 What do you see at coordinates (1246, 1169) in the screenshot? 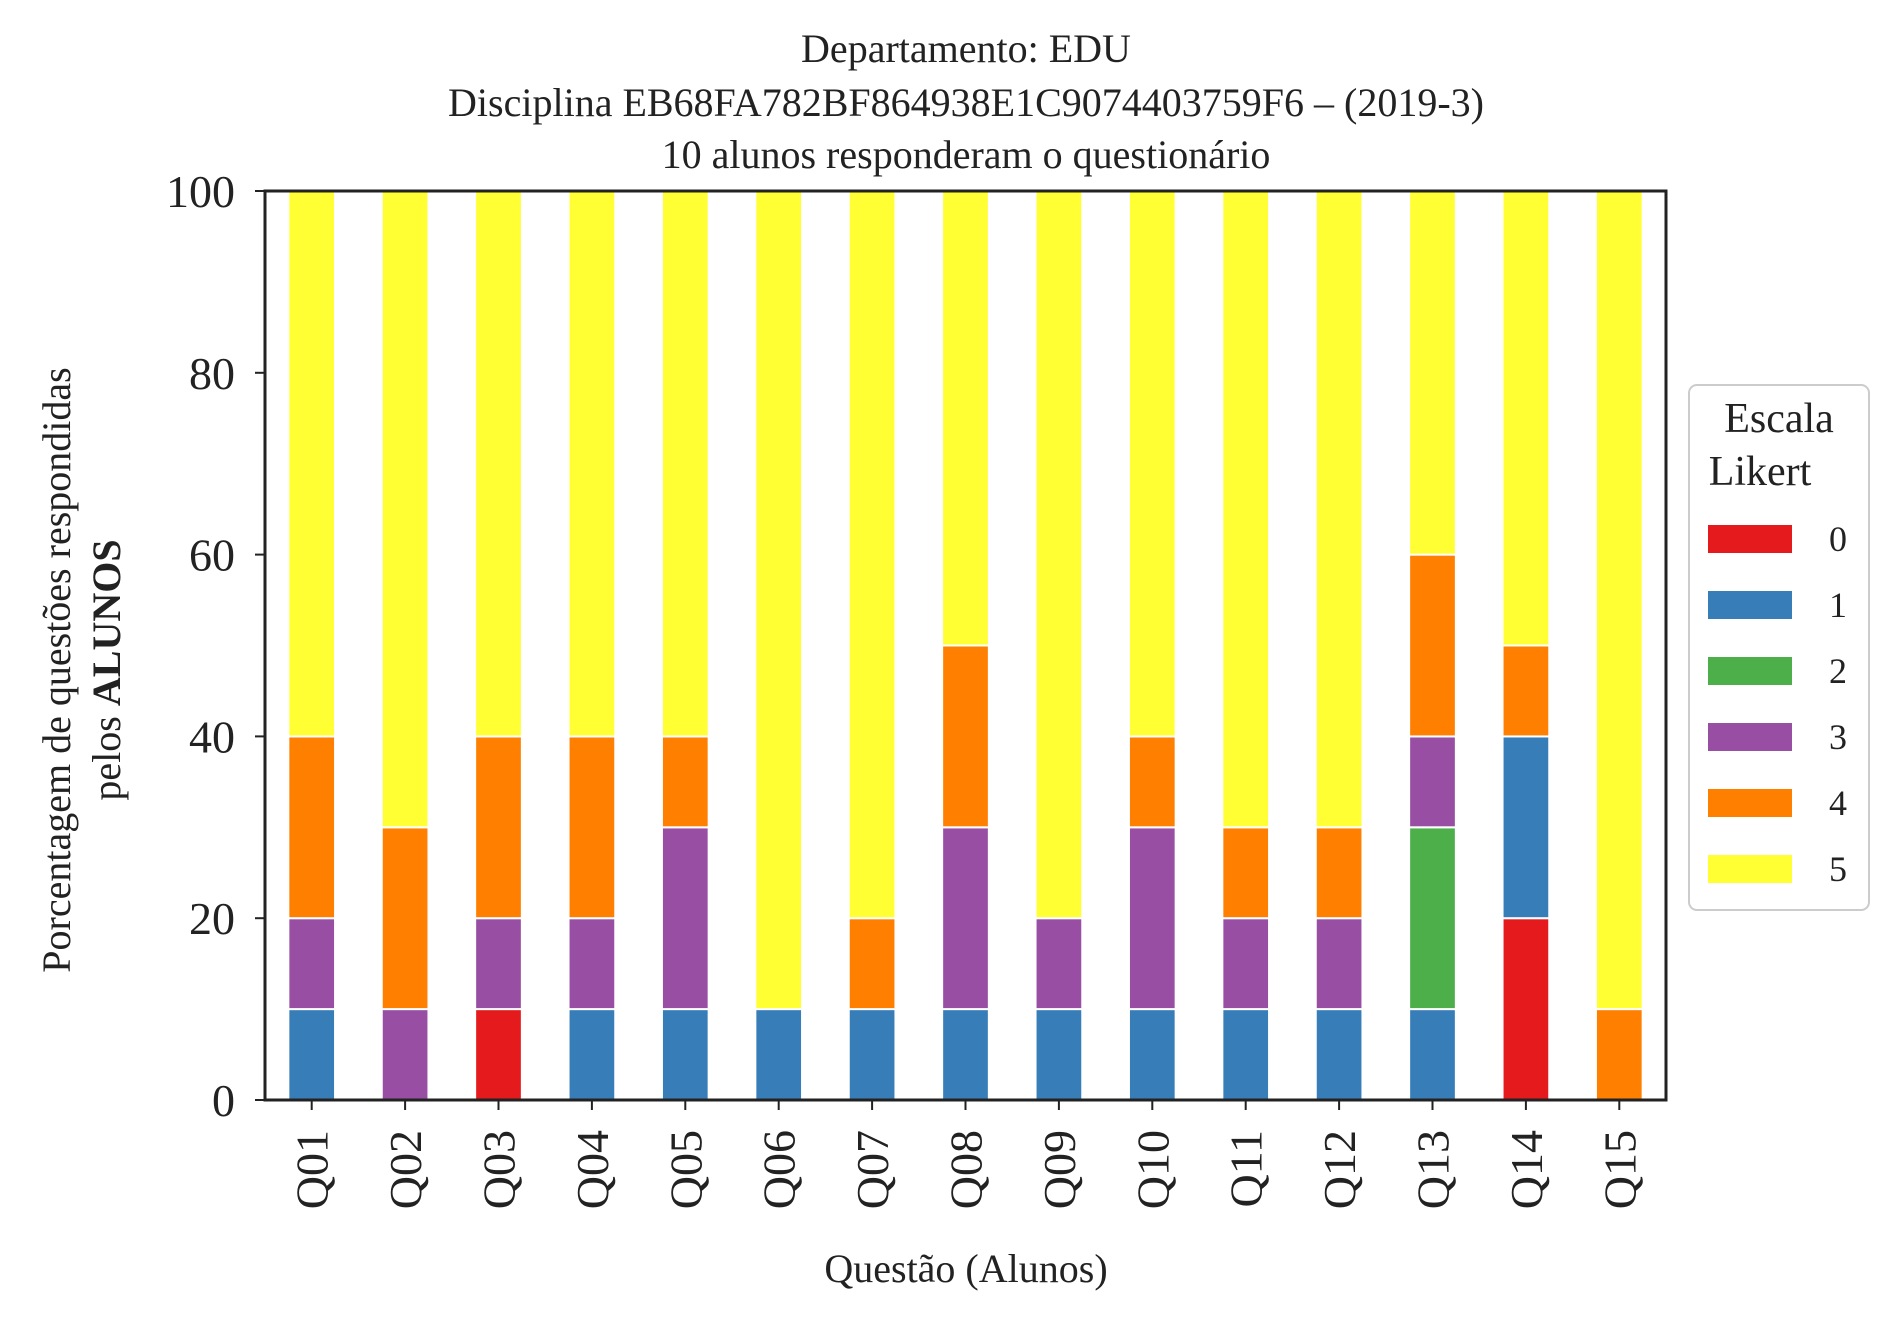
I see `x-tick-label-q11: Q11` at bounding box center [1246, 1169].